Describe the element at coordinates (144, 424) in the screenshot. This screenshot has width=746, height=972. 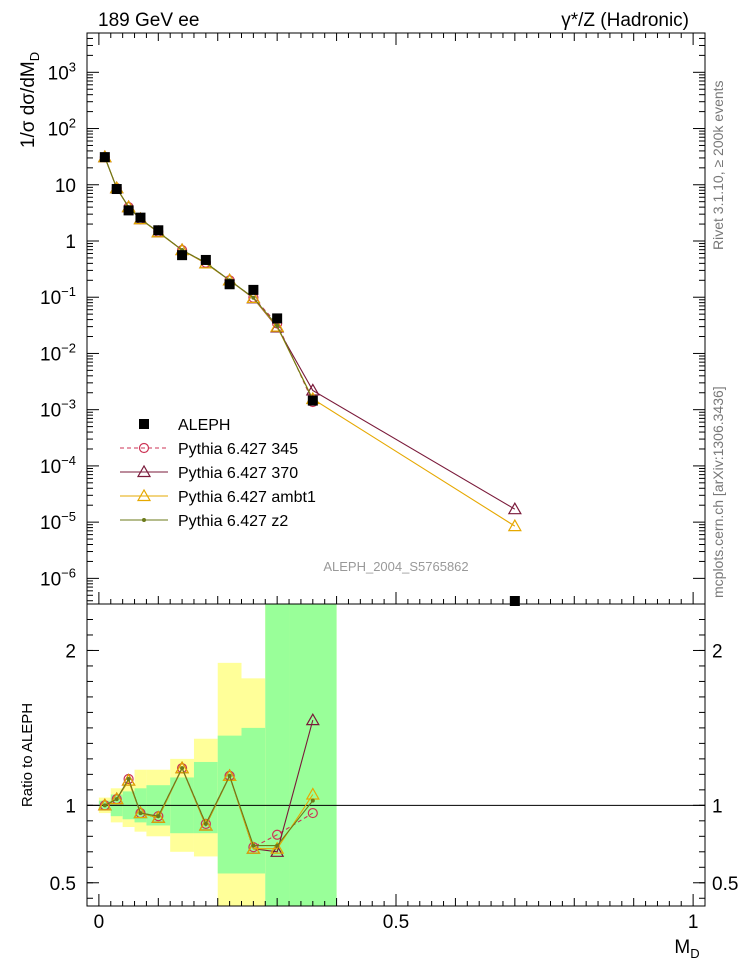
I see `marker-aleph-legend` at that location.